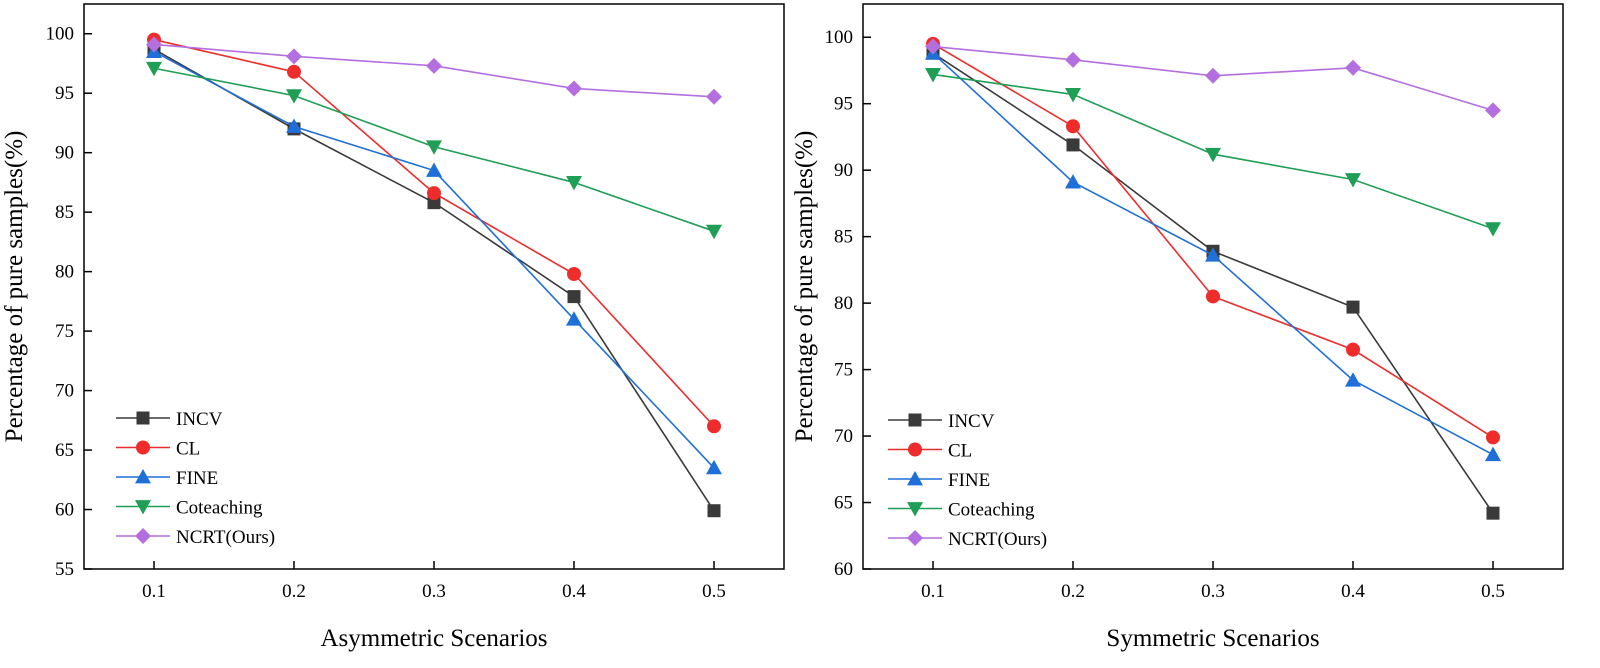 The height and width of the screenshot is (668, 1600). What do you see at coordinates (64, 569) in the screenshot?
I see `y-tick-label: 55` at bounding box center [64, 569].